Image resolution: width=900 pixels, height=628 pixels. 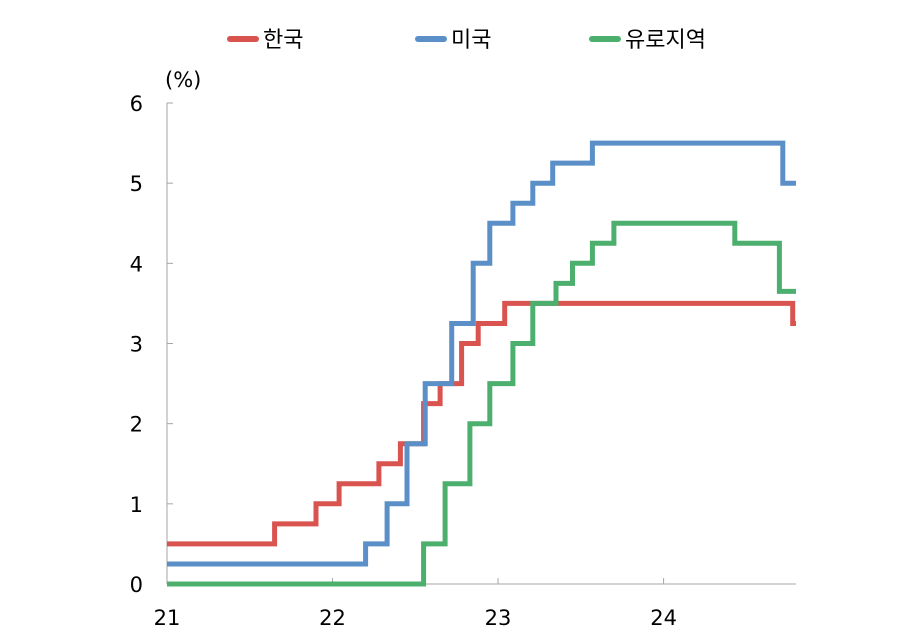 I want to click on y-tick-label: 1, so click(x=136, y=505).